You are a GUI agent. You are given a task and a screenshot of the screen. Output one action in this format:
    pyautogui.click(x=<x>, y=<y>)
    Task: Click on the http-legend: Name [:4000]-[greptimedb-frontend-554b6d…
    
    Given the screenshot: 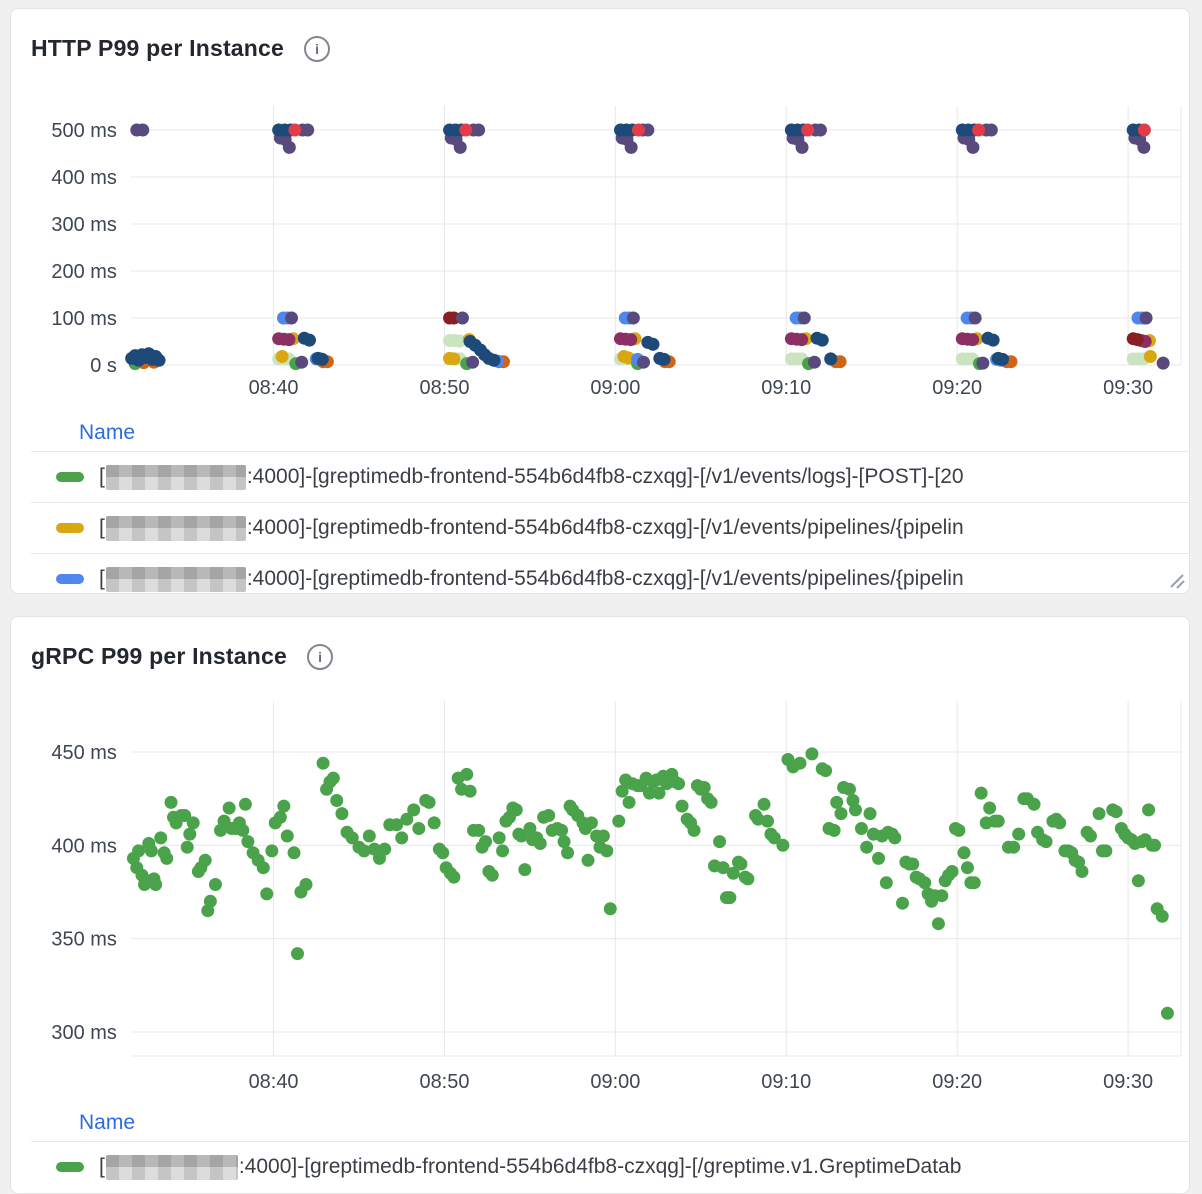 What is the action you would take?
    pyautogui.click(x=610, y=503)
    